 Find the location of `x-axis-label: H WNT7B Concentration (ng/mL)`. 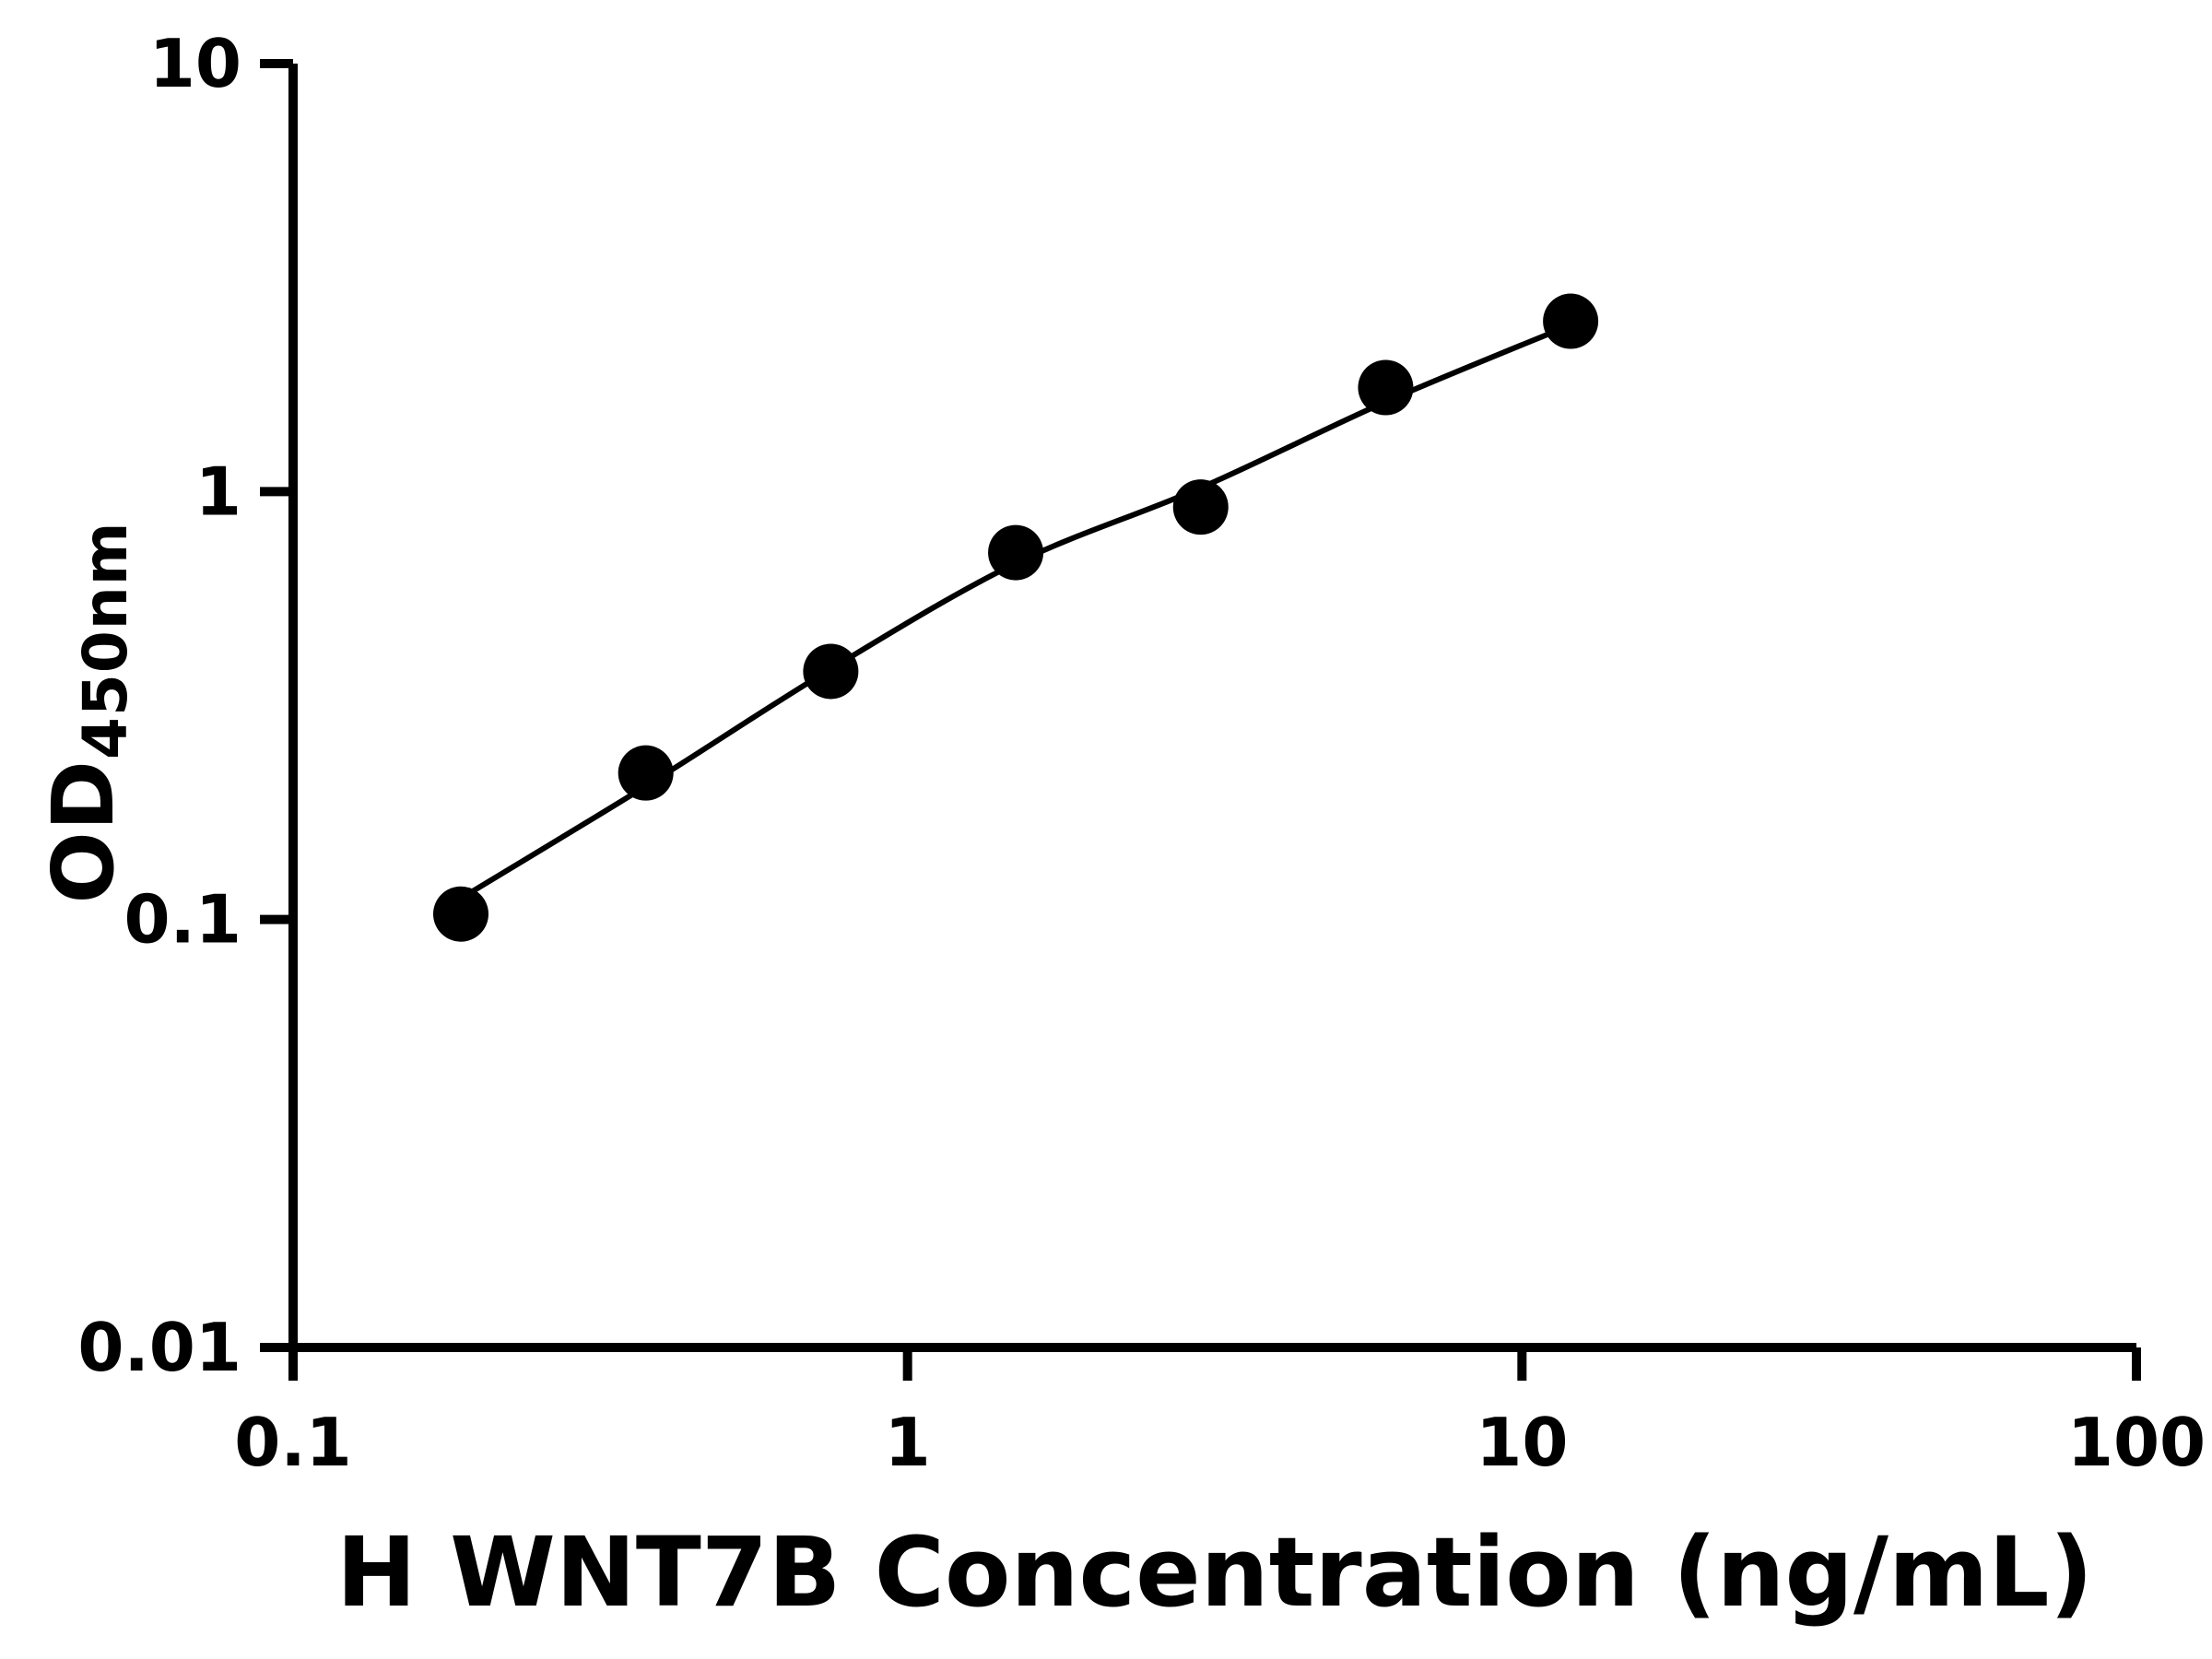

x-axis-label: H WNT7B Concentration (ng/mL) is located at coordinates (1214, 1572).